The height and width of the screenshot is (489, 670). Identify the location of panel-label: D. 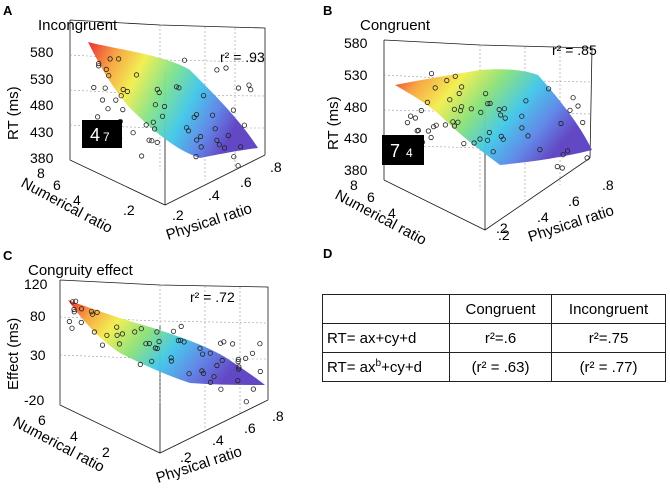
(328, 253).